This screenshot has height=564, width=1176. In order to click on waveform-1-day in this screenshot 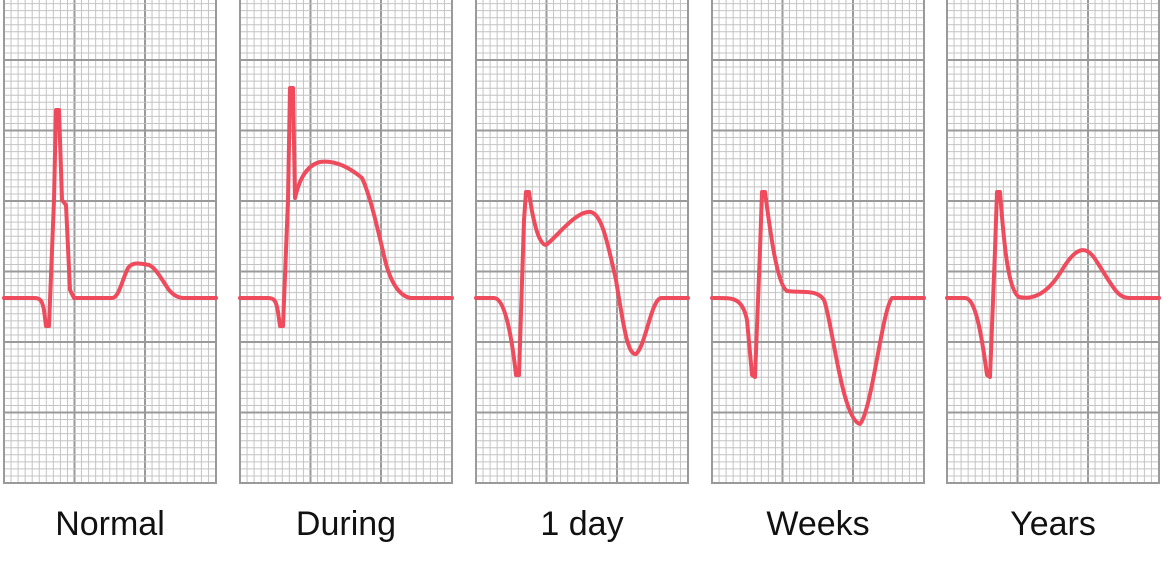, I will do `click(582, 283)`.